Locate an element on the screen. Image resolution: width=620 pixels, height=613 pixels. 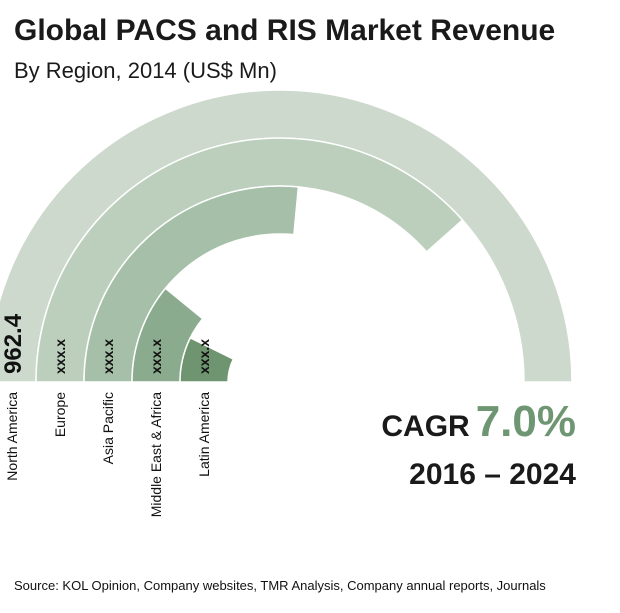
value-label-2: xxx.x is located at coordinates (108, 356).